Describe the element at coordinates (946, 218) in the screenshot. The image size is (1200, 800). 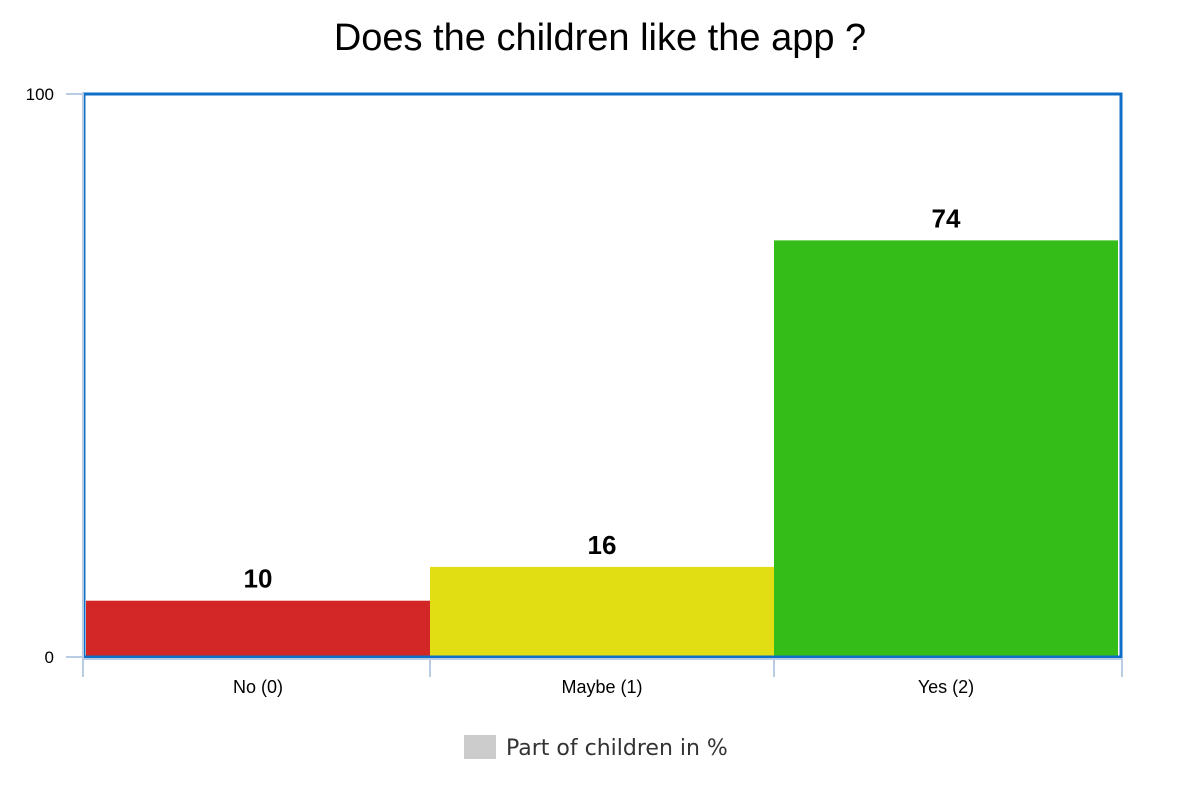
I see `value-label-2: 74` at that location.